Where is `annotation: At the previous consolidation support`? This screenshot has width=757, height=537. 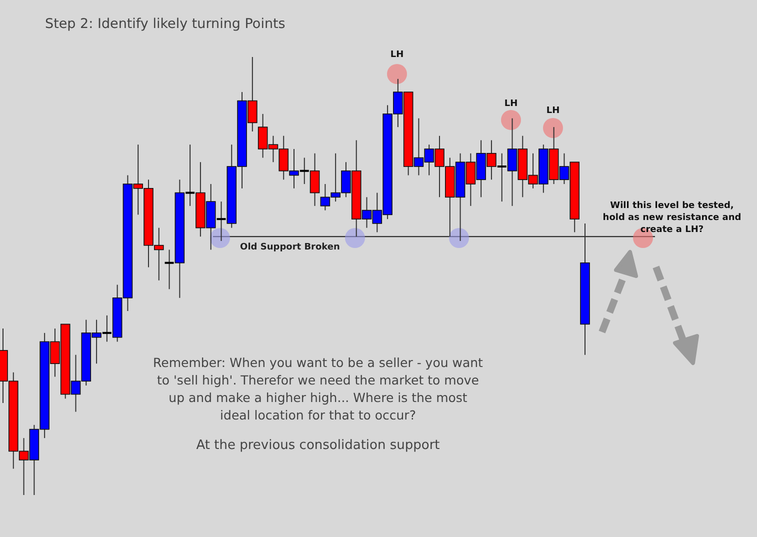 annotation: At the previous consolidation support is located at coordinates (318, 445).